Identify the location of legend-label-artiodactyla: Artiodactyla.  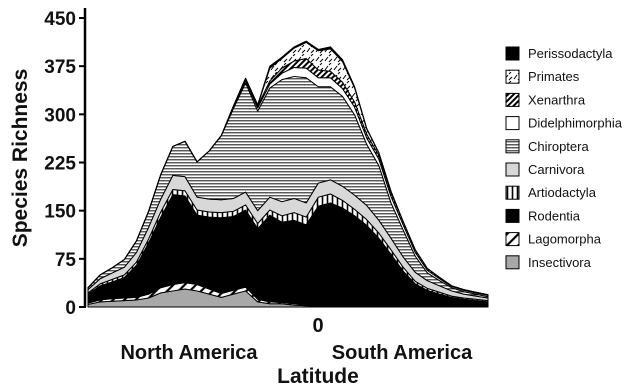
(562, 192).